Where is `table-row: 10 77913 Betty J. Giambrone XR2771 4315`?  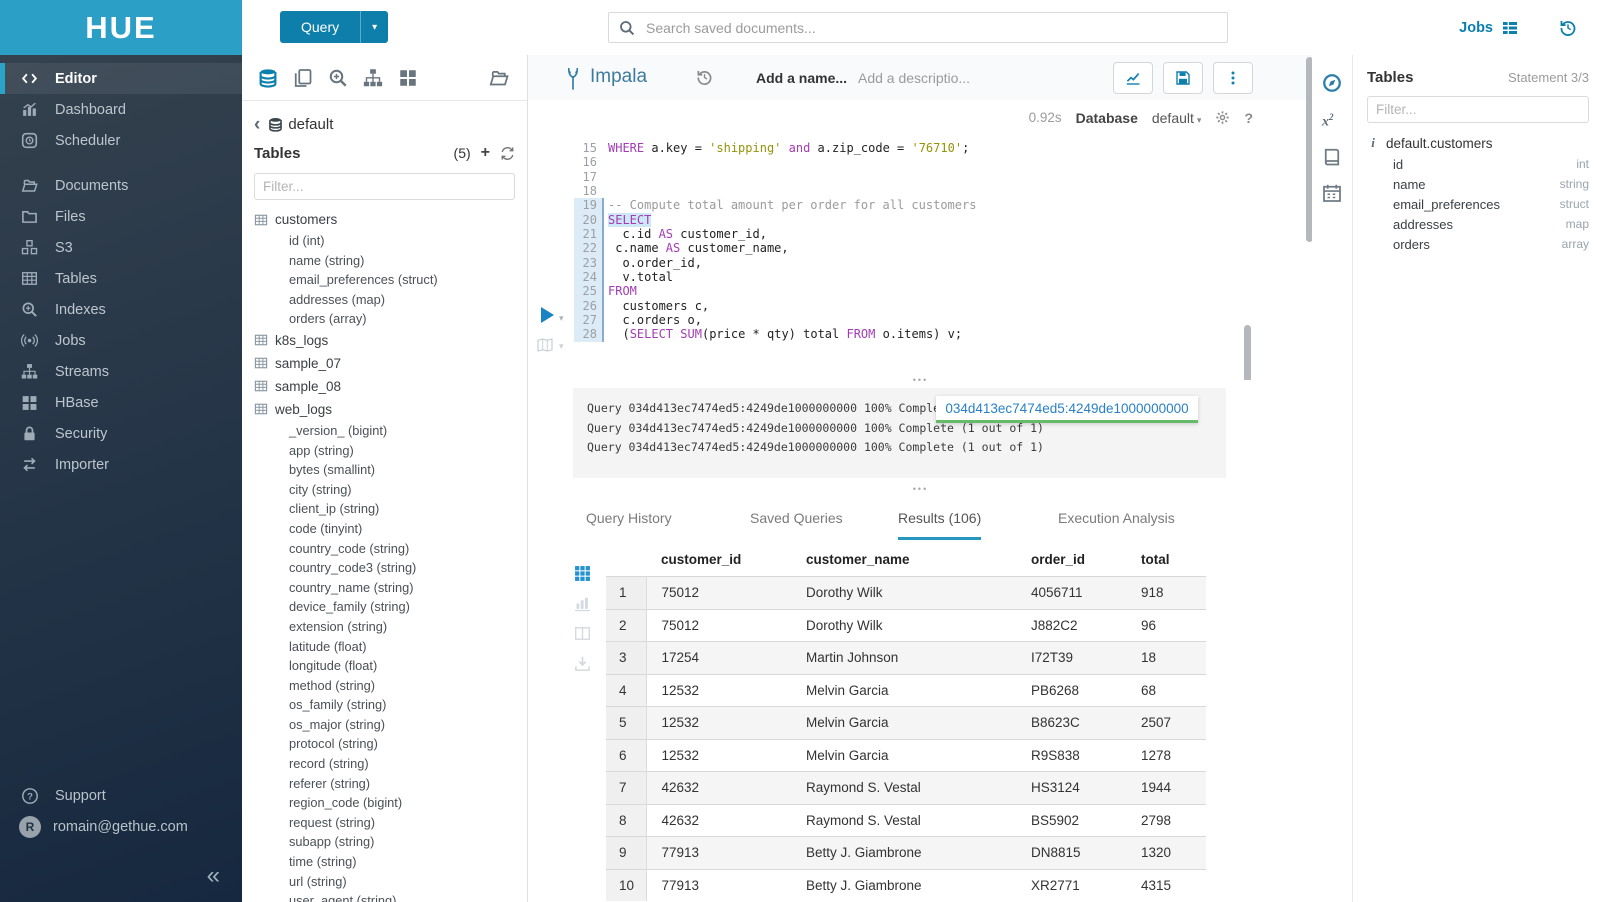
table-row: 10 77913 Betty J. Giambrone XR2771 4315 is located at coordinates (906, 885).